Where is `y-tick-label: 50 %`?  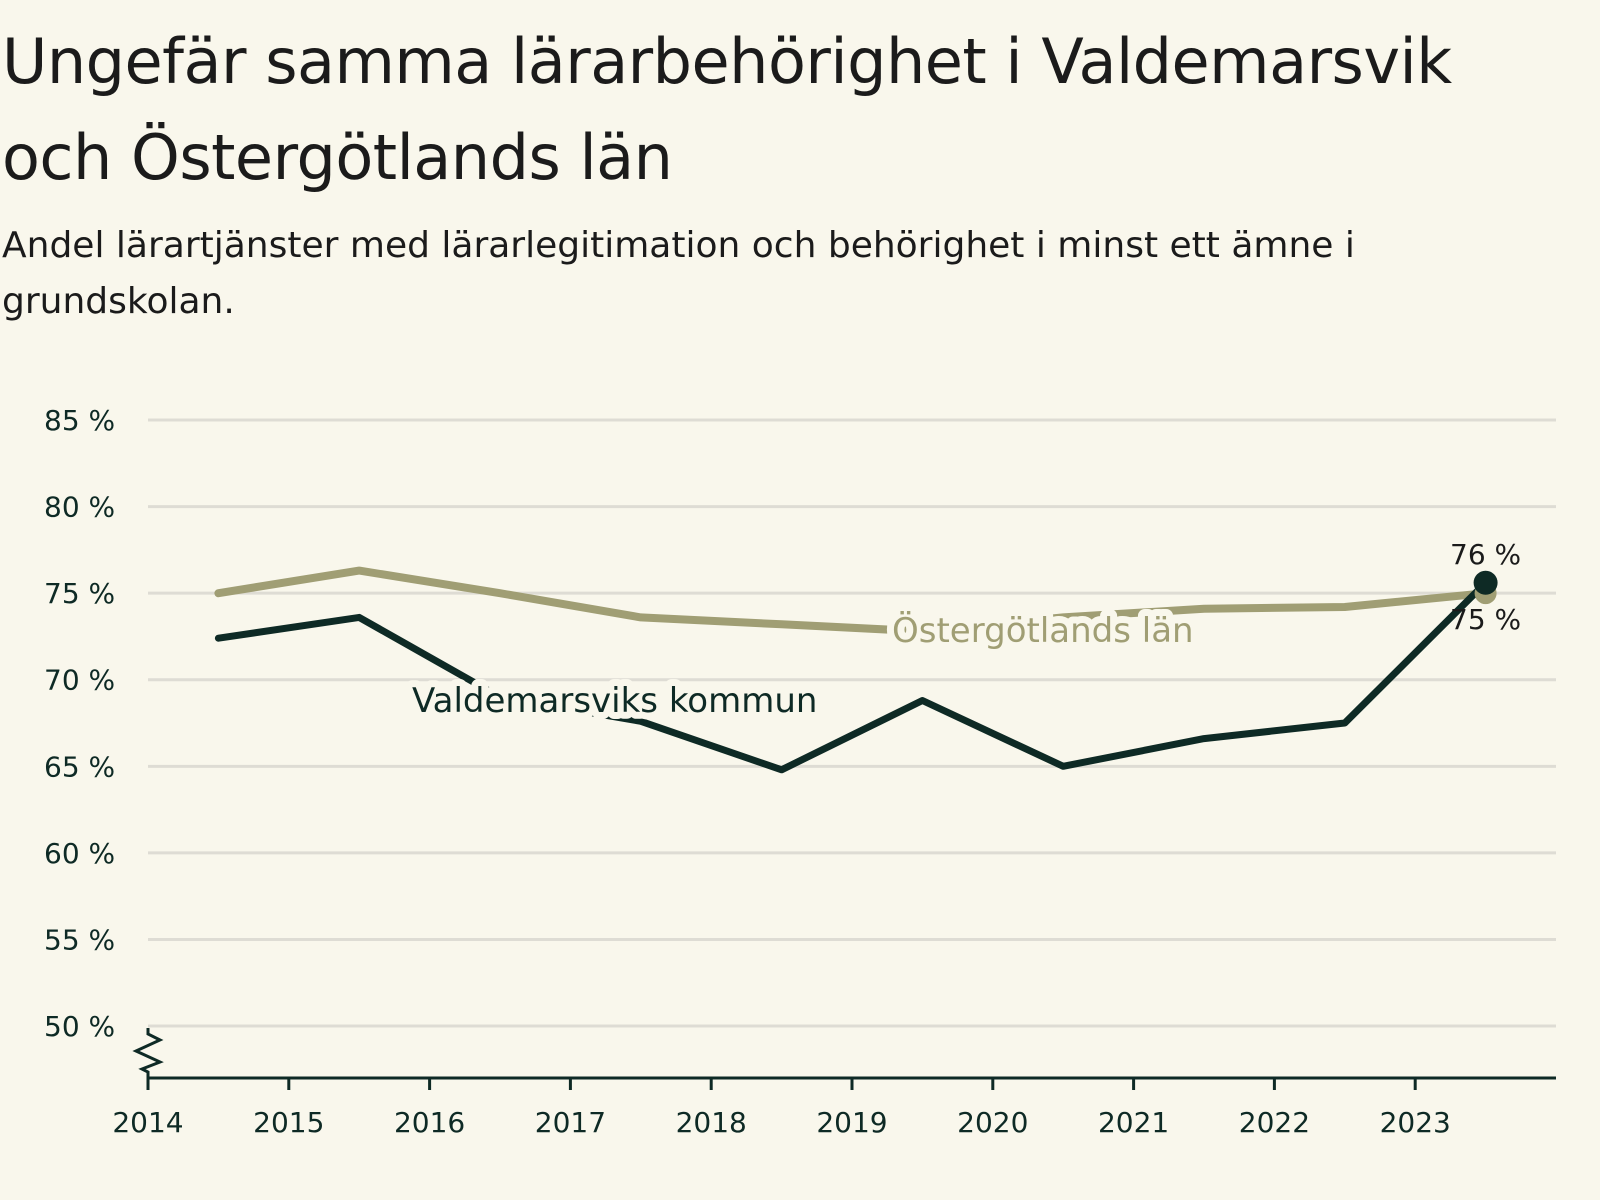
y-tick-label: 50 % is located at coordinates (79, 1026).